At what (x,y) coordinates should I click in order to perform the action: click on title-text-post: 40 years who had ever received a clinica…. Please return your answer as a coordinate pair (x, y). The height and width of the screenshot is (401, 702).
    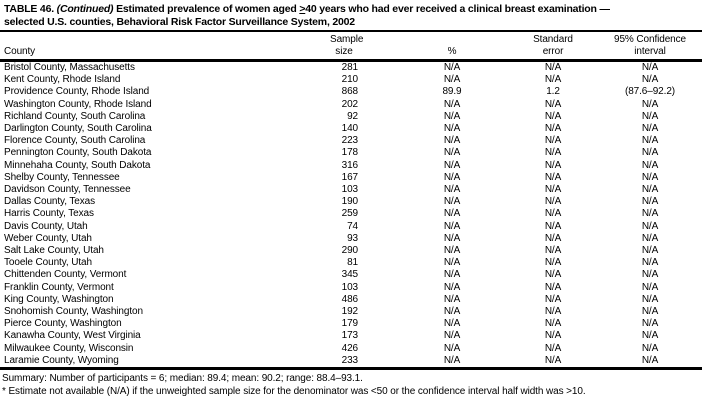
    Looking at the image, I should click on (457, 9).